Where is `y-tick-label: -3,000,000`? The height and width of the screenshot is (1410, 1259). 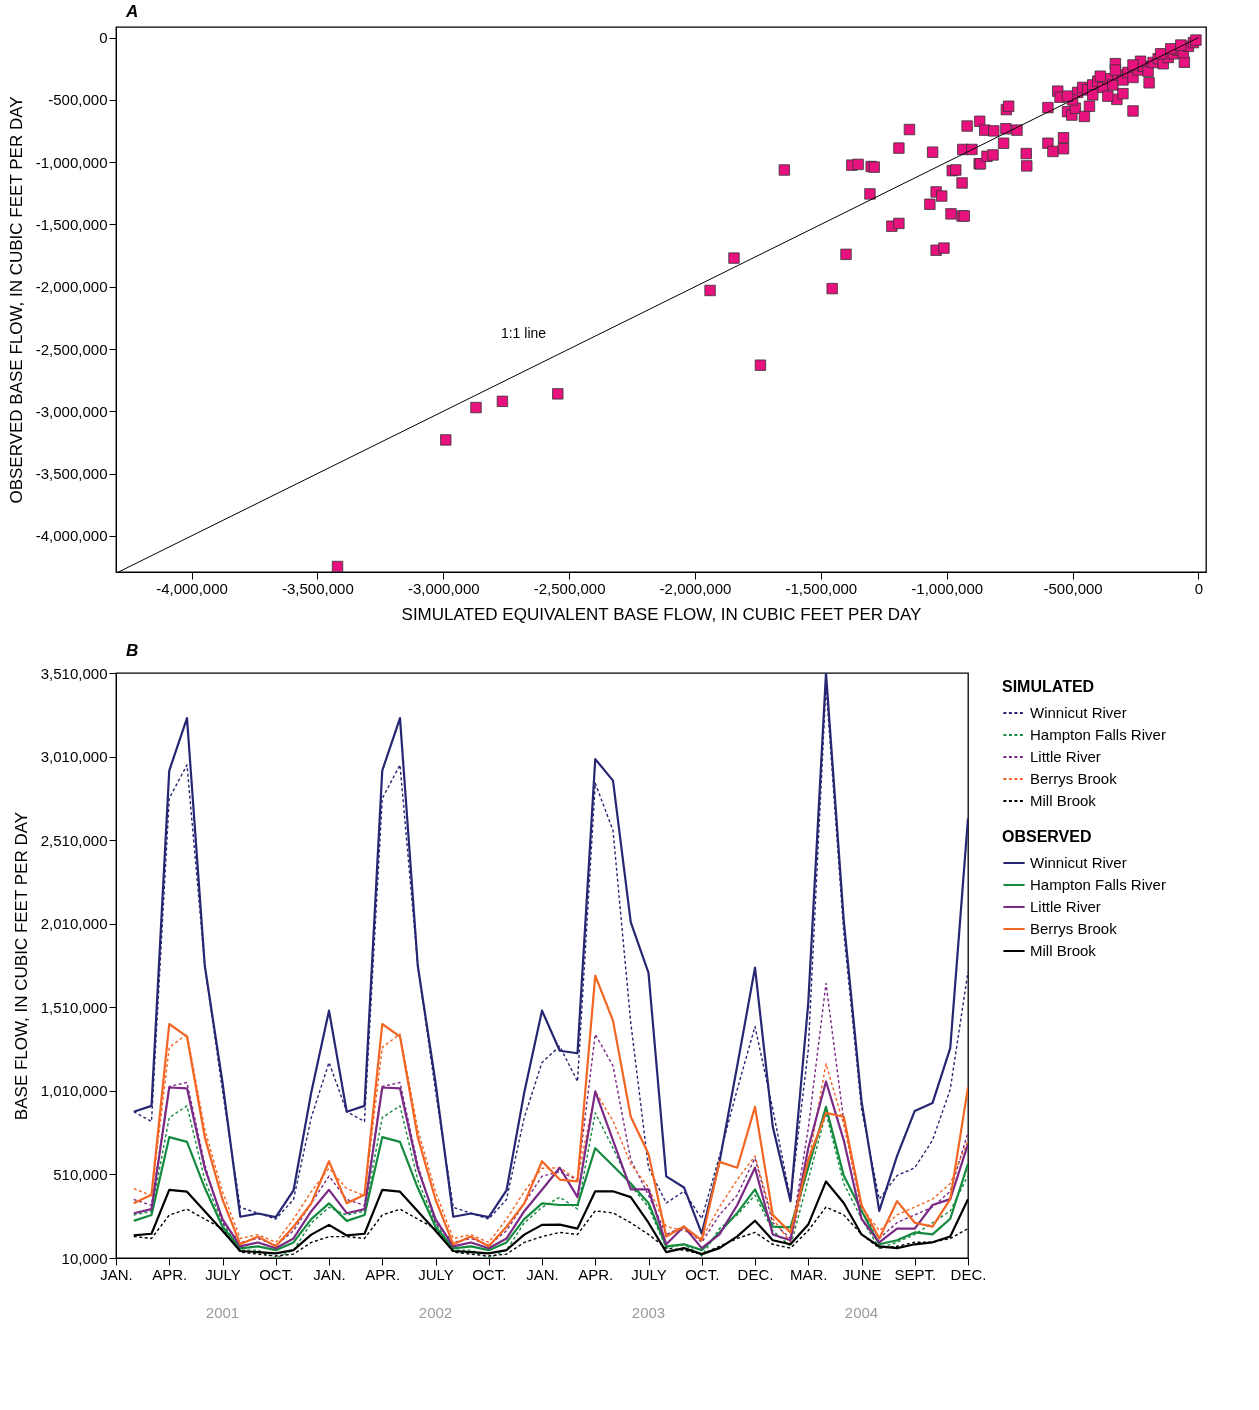
y-tick-label: -3,000,000 is located at coordinates (71, 411).